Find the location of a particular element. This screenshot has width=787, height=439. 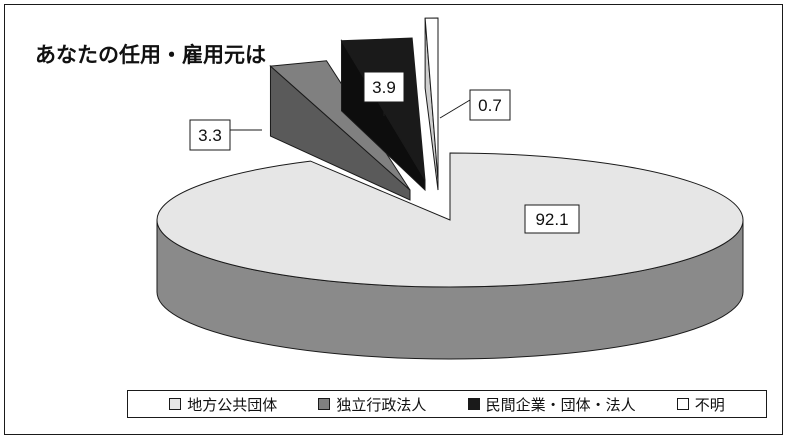

chart-title: あなたの任用・雇用元は is located at coordinates (150, 55).